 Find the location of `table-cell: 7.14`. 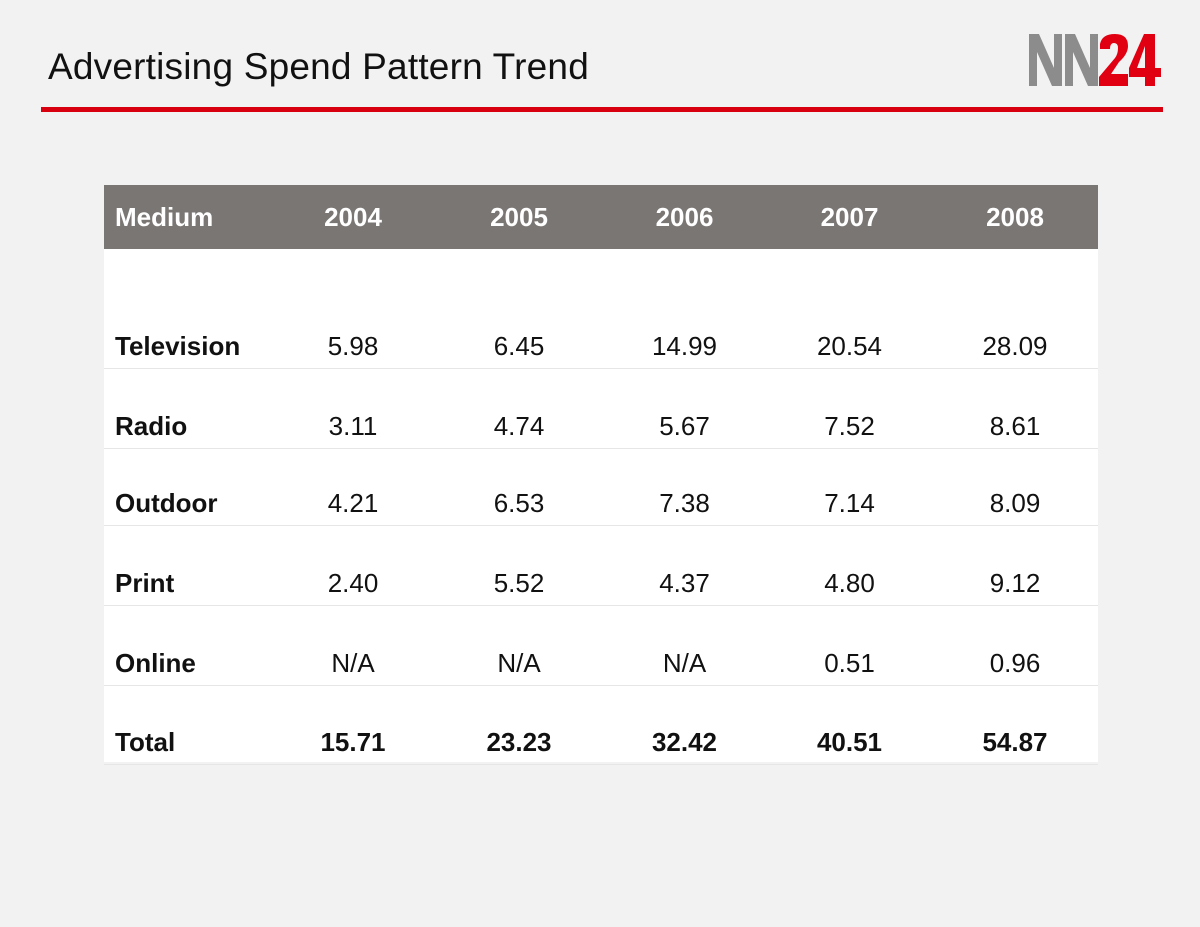

table-cell: 7.14 is located at coordinates (849, 487).